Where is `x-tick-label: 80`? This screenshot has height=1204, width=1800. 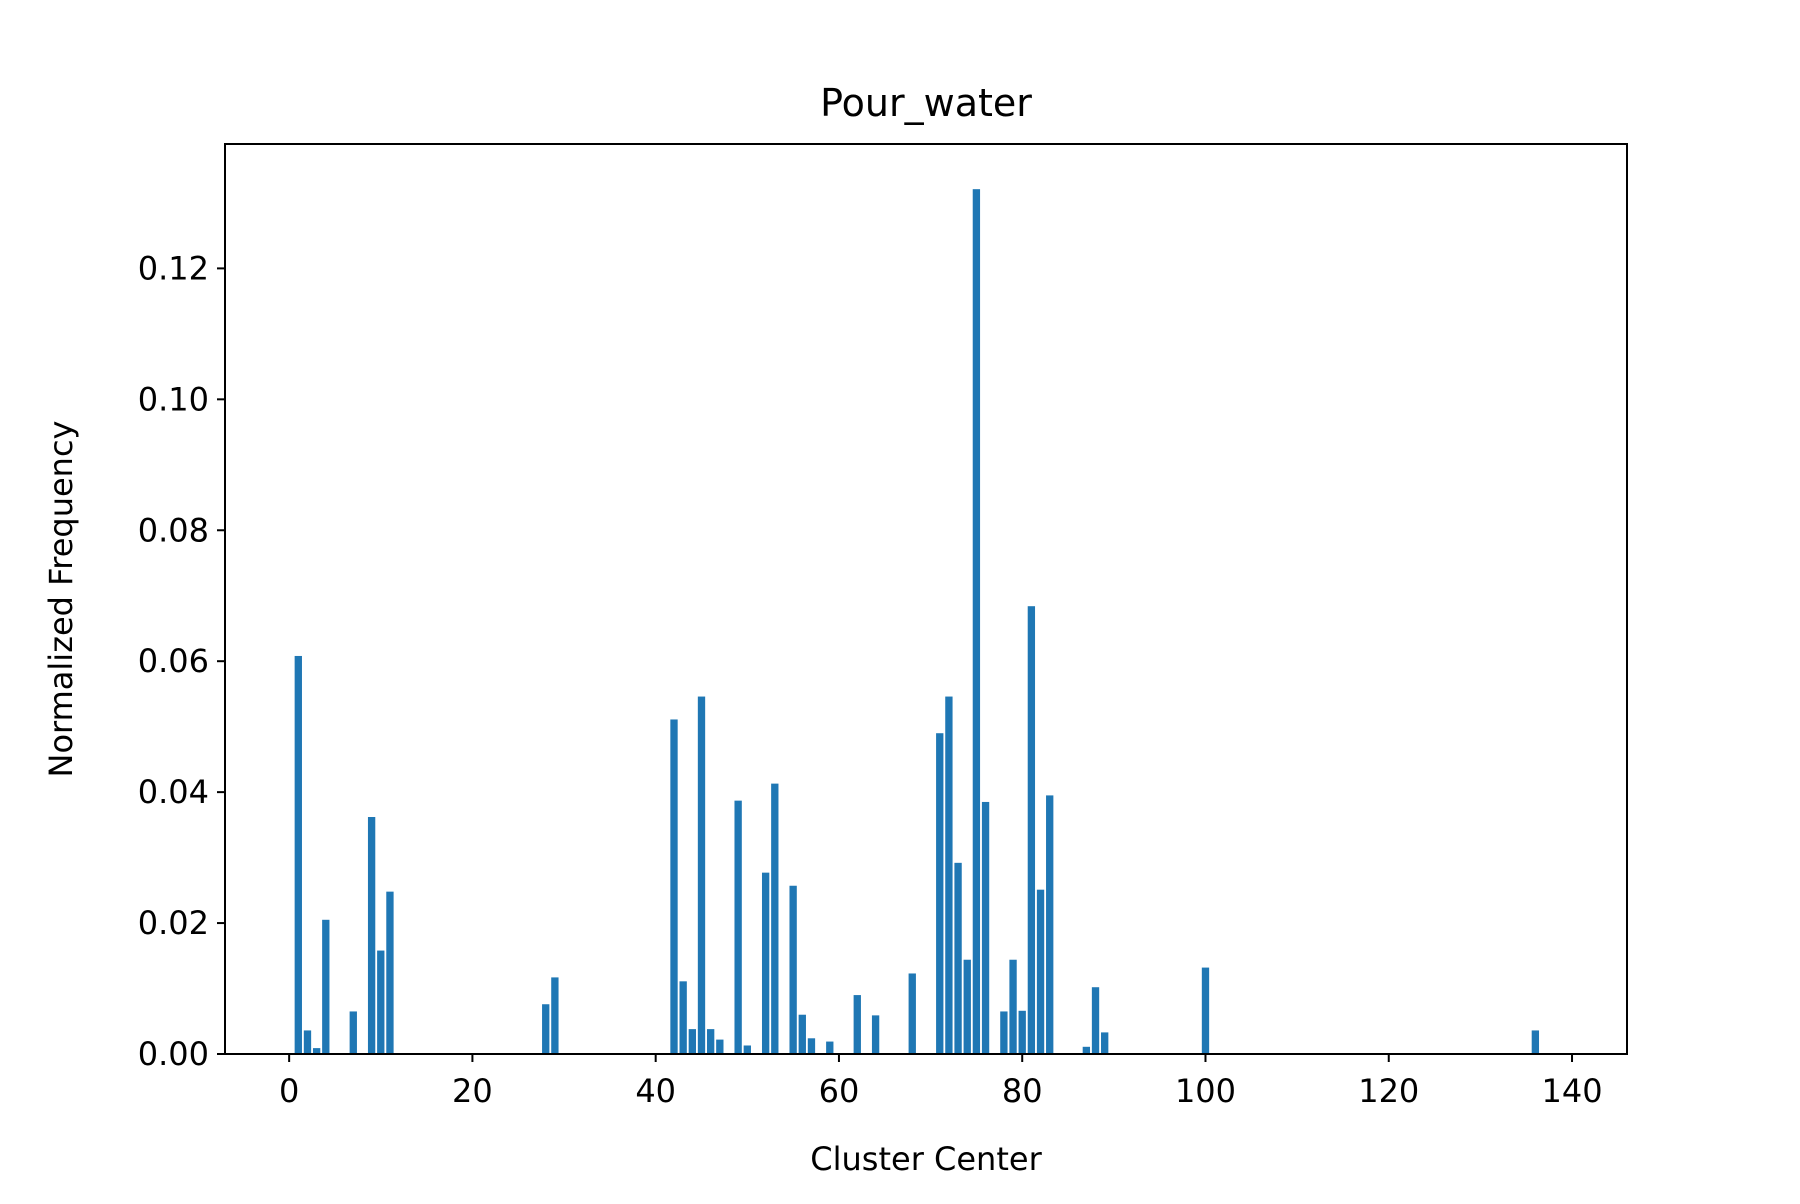 x-tick-label: 80 is located at coordinates (1022, 1091).